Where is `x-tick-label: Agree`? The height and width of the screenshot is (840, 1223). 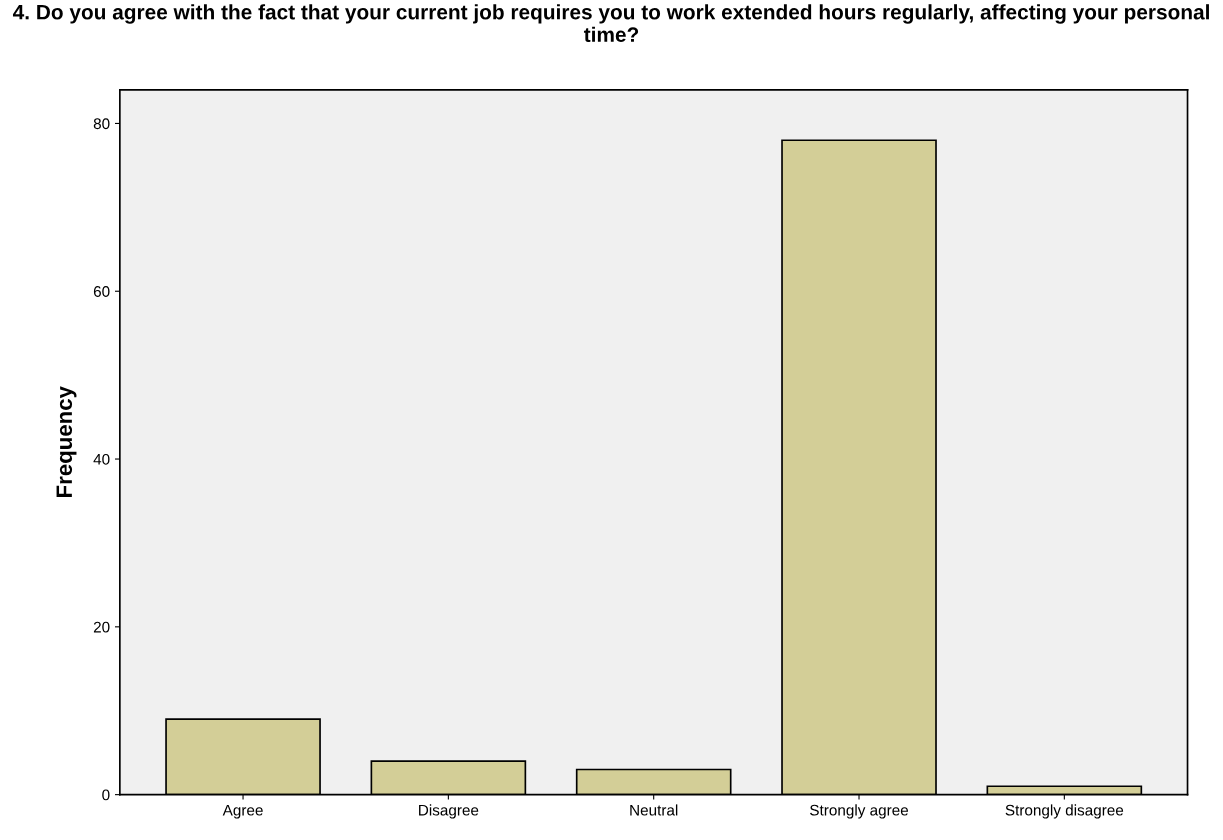
x-tick-label: Agree is located at coordinates (242, 811).